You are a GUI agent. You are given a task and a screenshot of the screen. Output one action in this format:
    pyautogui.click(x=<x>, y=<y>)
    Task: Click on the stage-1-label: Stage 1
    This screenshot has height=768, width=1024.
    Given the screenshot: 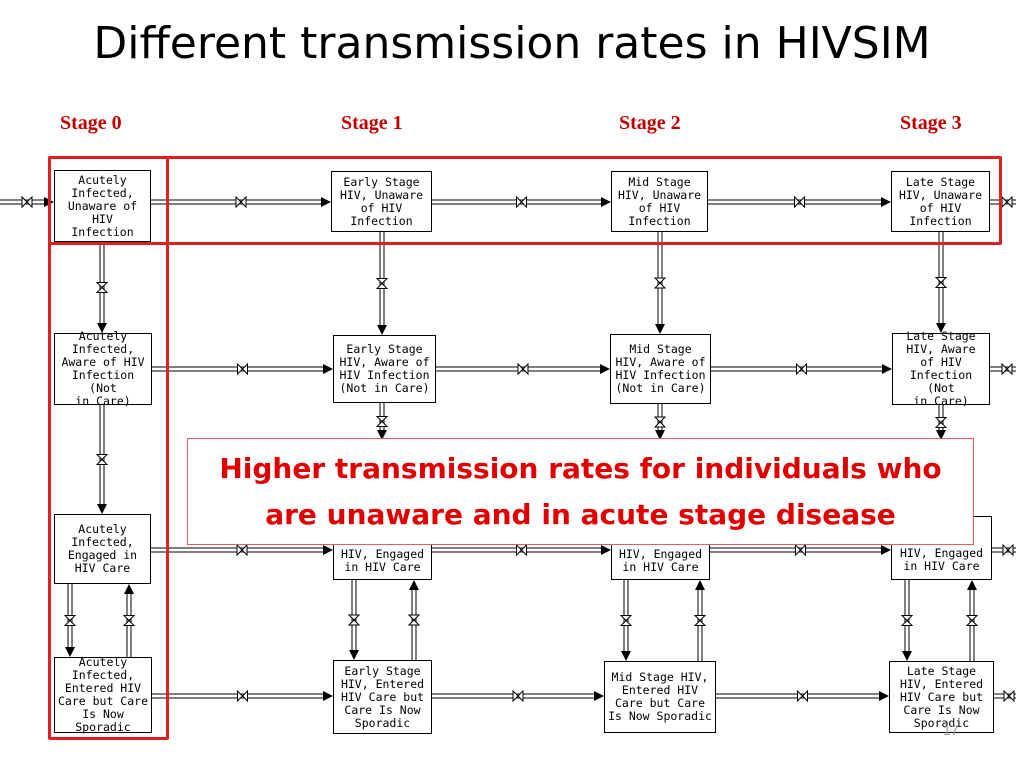 What is the action you would take?
    pyautogui.click(x=372, y=123)
    